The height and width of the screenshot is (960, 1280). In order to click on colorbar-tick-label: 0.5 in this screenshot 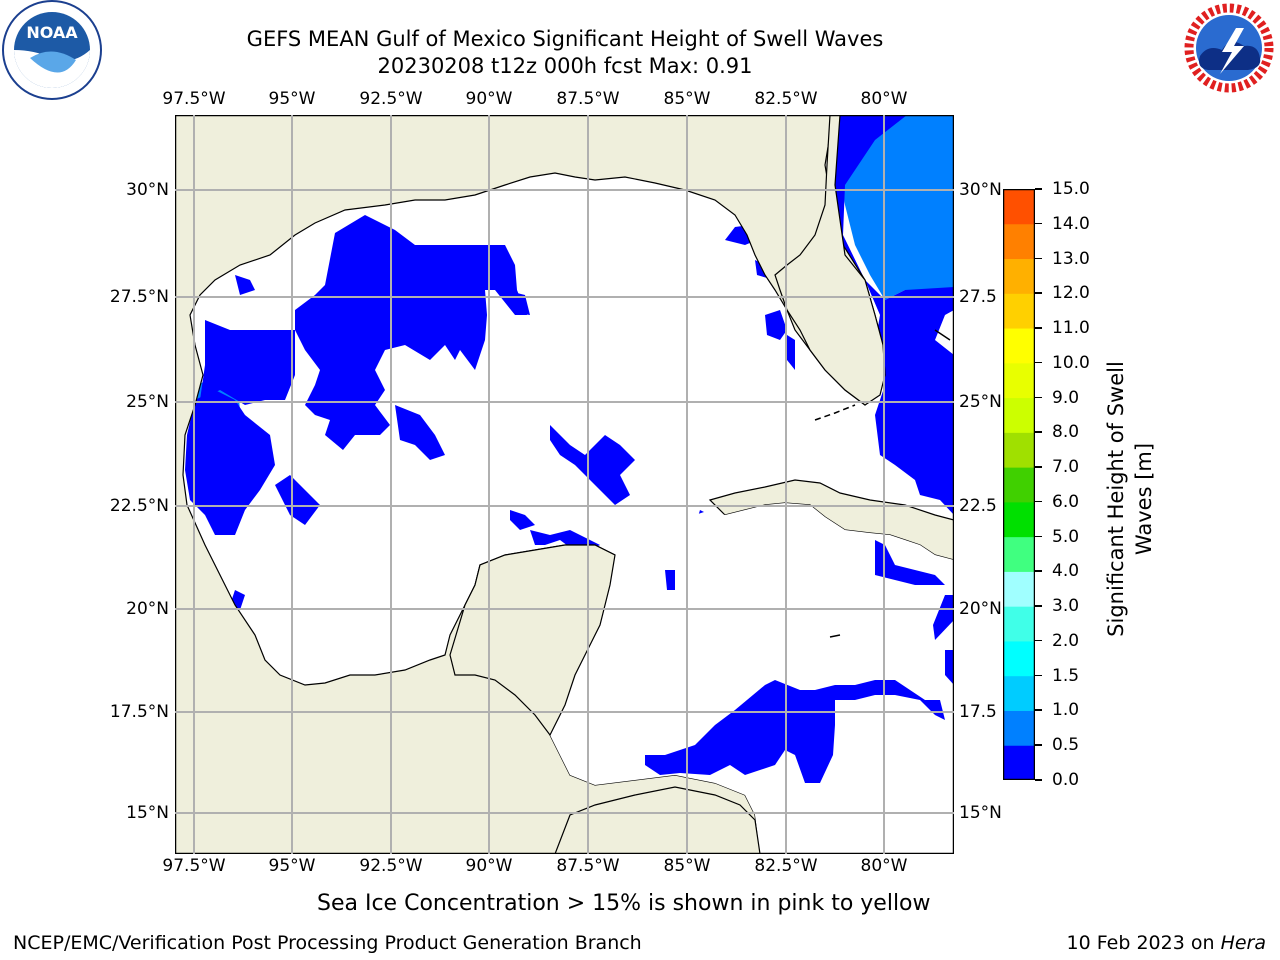, I will do `click(1066, 745)`.